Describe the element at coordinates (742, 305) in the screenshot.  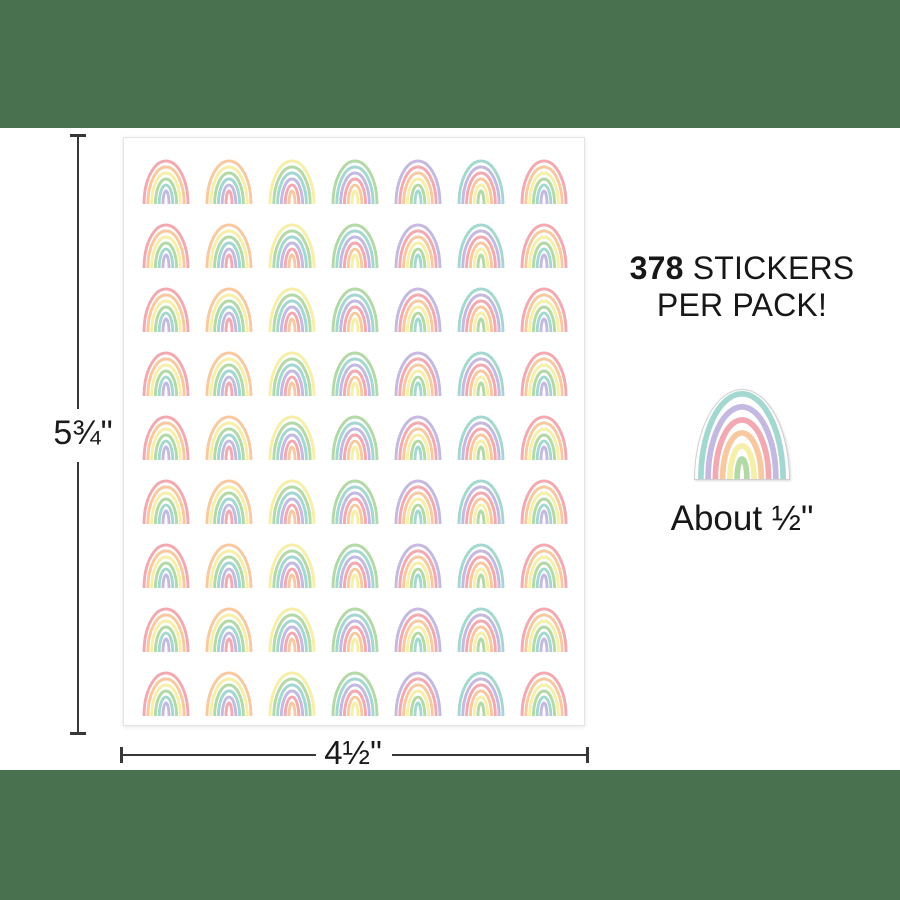
I see `pack-count-line2: PER PACK!` at that location.